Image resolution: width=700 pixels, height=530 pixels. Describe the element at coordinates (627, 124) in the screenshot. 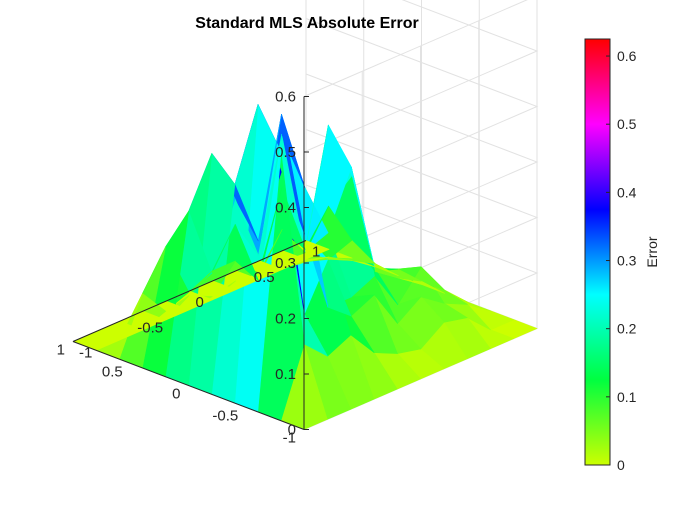

I see `colorbar-tick-label: 0.5` at that location.